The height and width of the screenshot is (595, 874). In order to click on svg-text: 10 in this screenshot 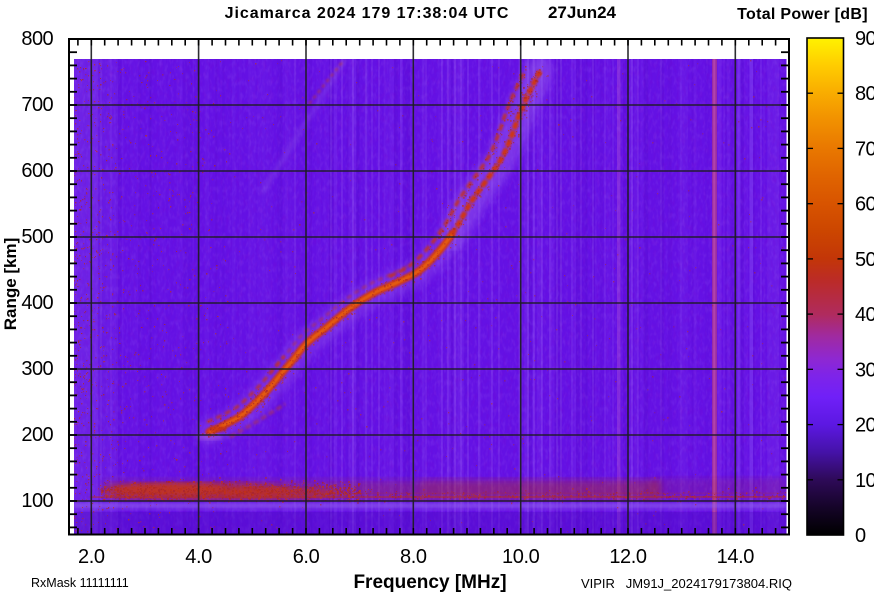, I will do `click(864, 481)`.